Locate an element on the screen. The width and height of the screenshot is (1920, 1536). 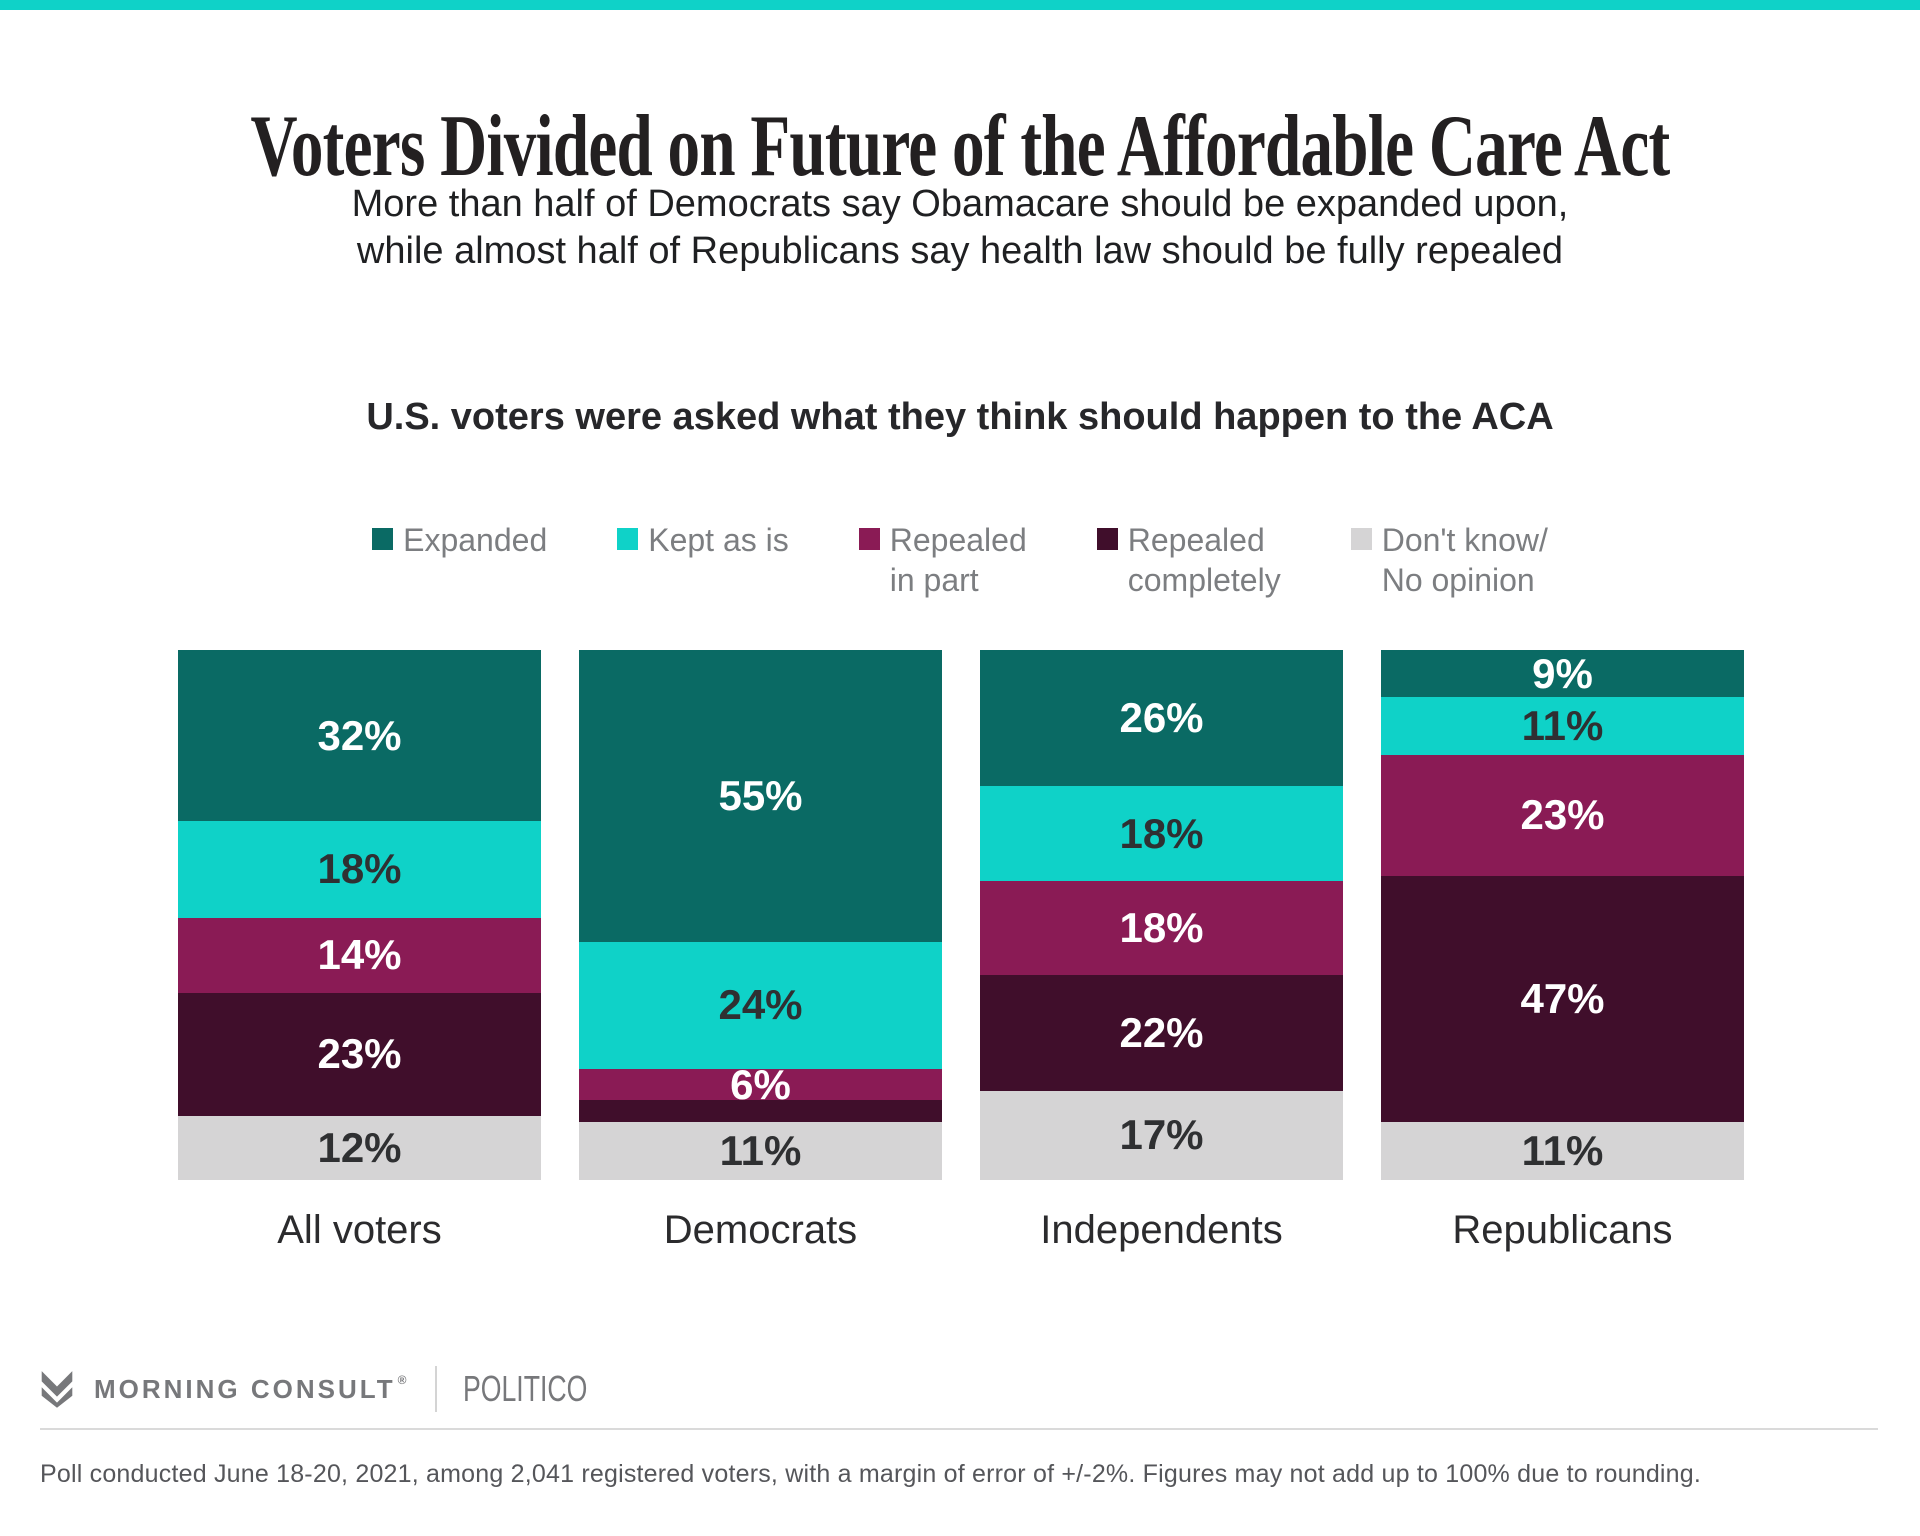
segment-value-independents-repealed-in-part: 18% is located at coordinates (1161, 928).